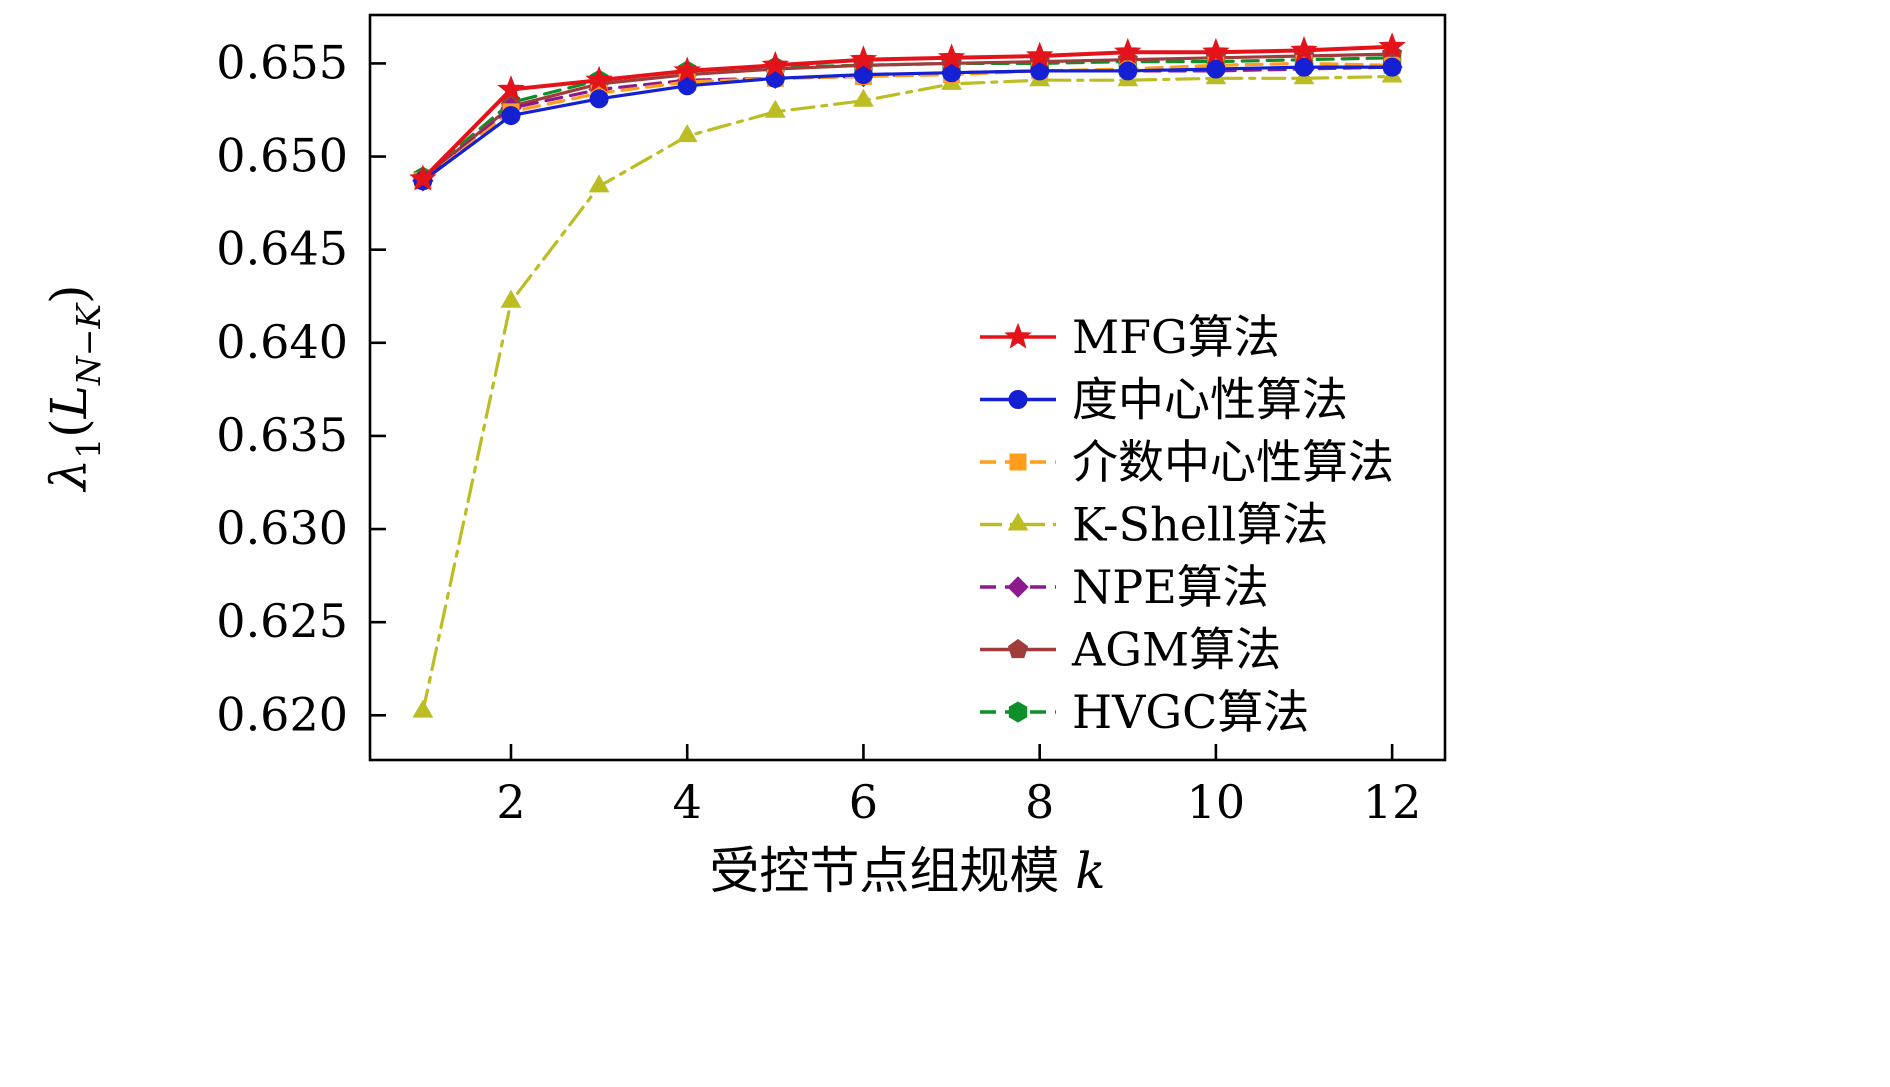 This screenshot has height=1087, width=1890. I want to click on x-tick-label: 12, so click(1392, 802).